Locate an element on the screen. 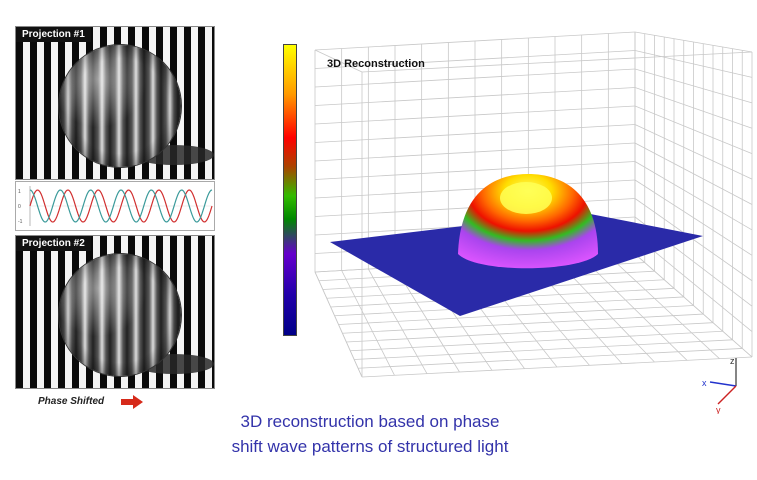  wave-tick-bot: -1 is located at coordinates (20, 222).